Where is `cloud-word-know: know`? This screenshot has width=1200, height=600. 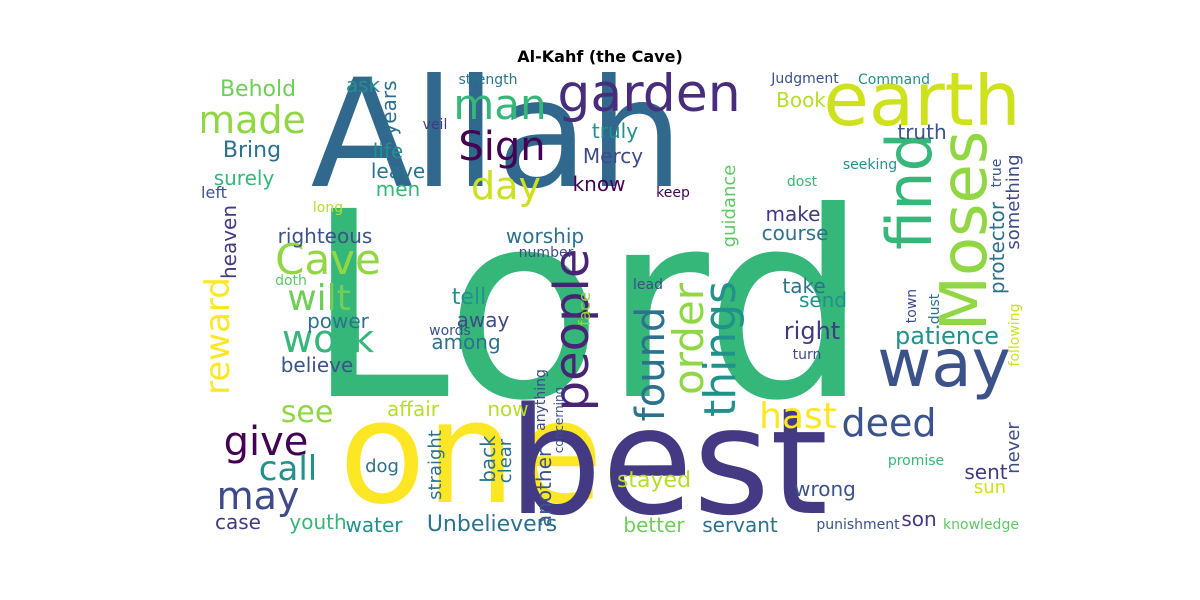 cloud-word-know: know is located at coordinates (599, 184).